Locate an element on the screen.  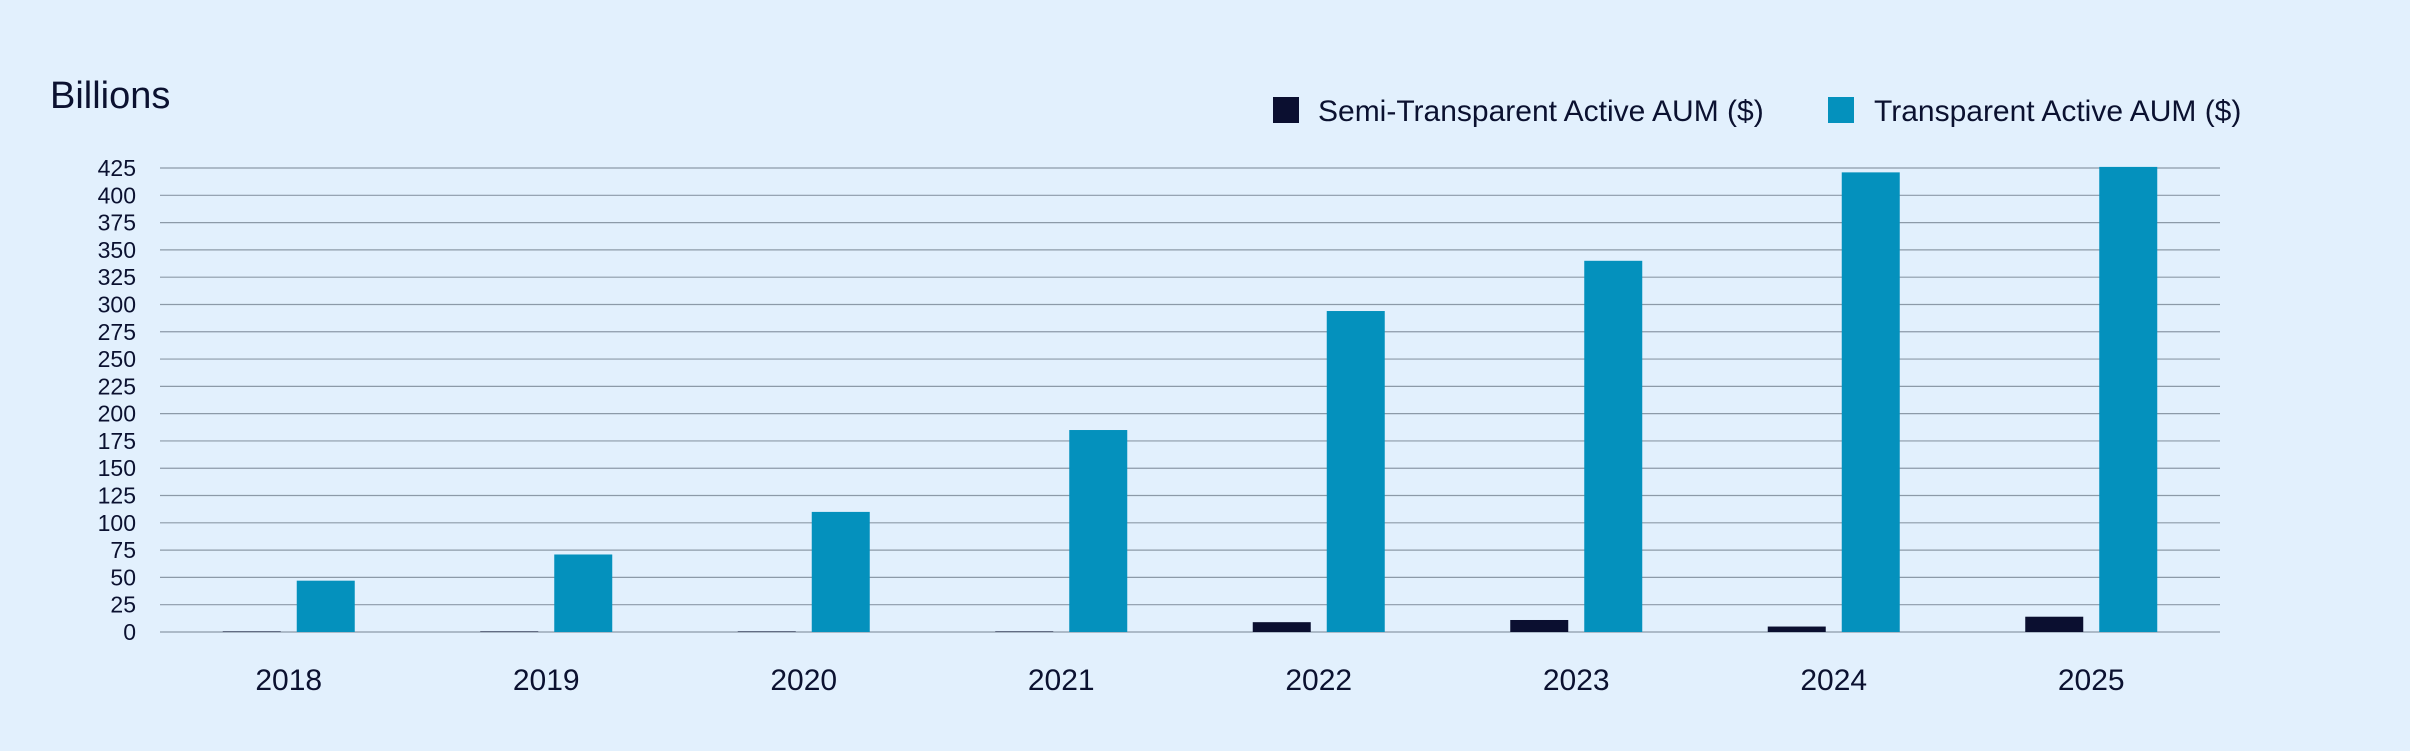
legend-label-transparent: Transparent Active AUM ($) is located at coordinates (2057, 111).